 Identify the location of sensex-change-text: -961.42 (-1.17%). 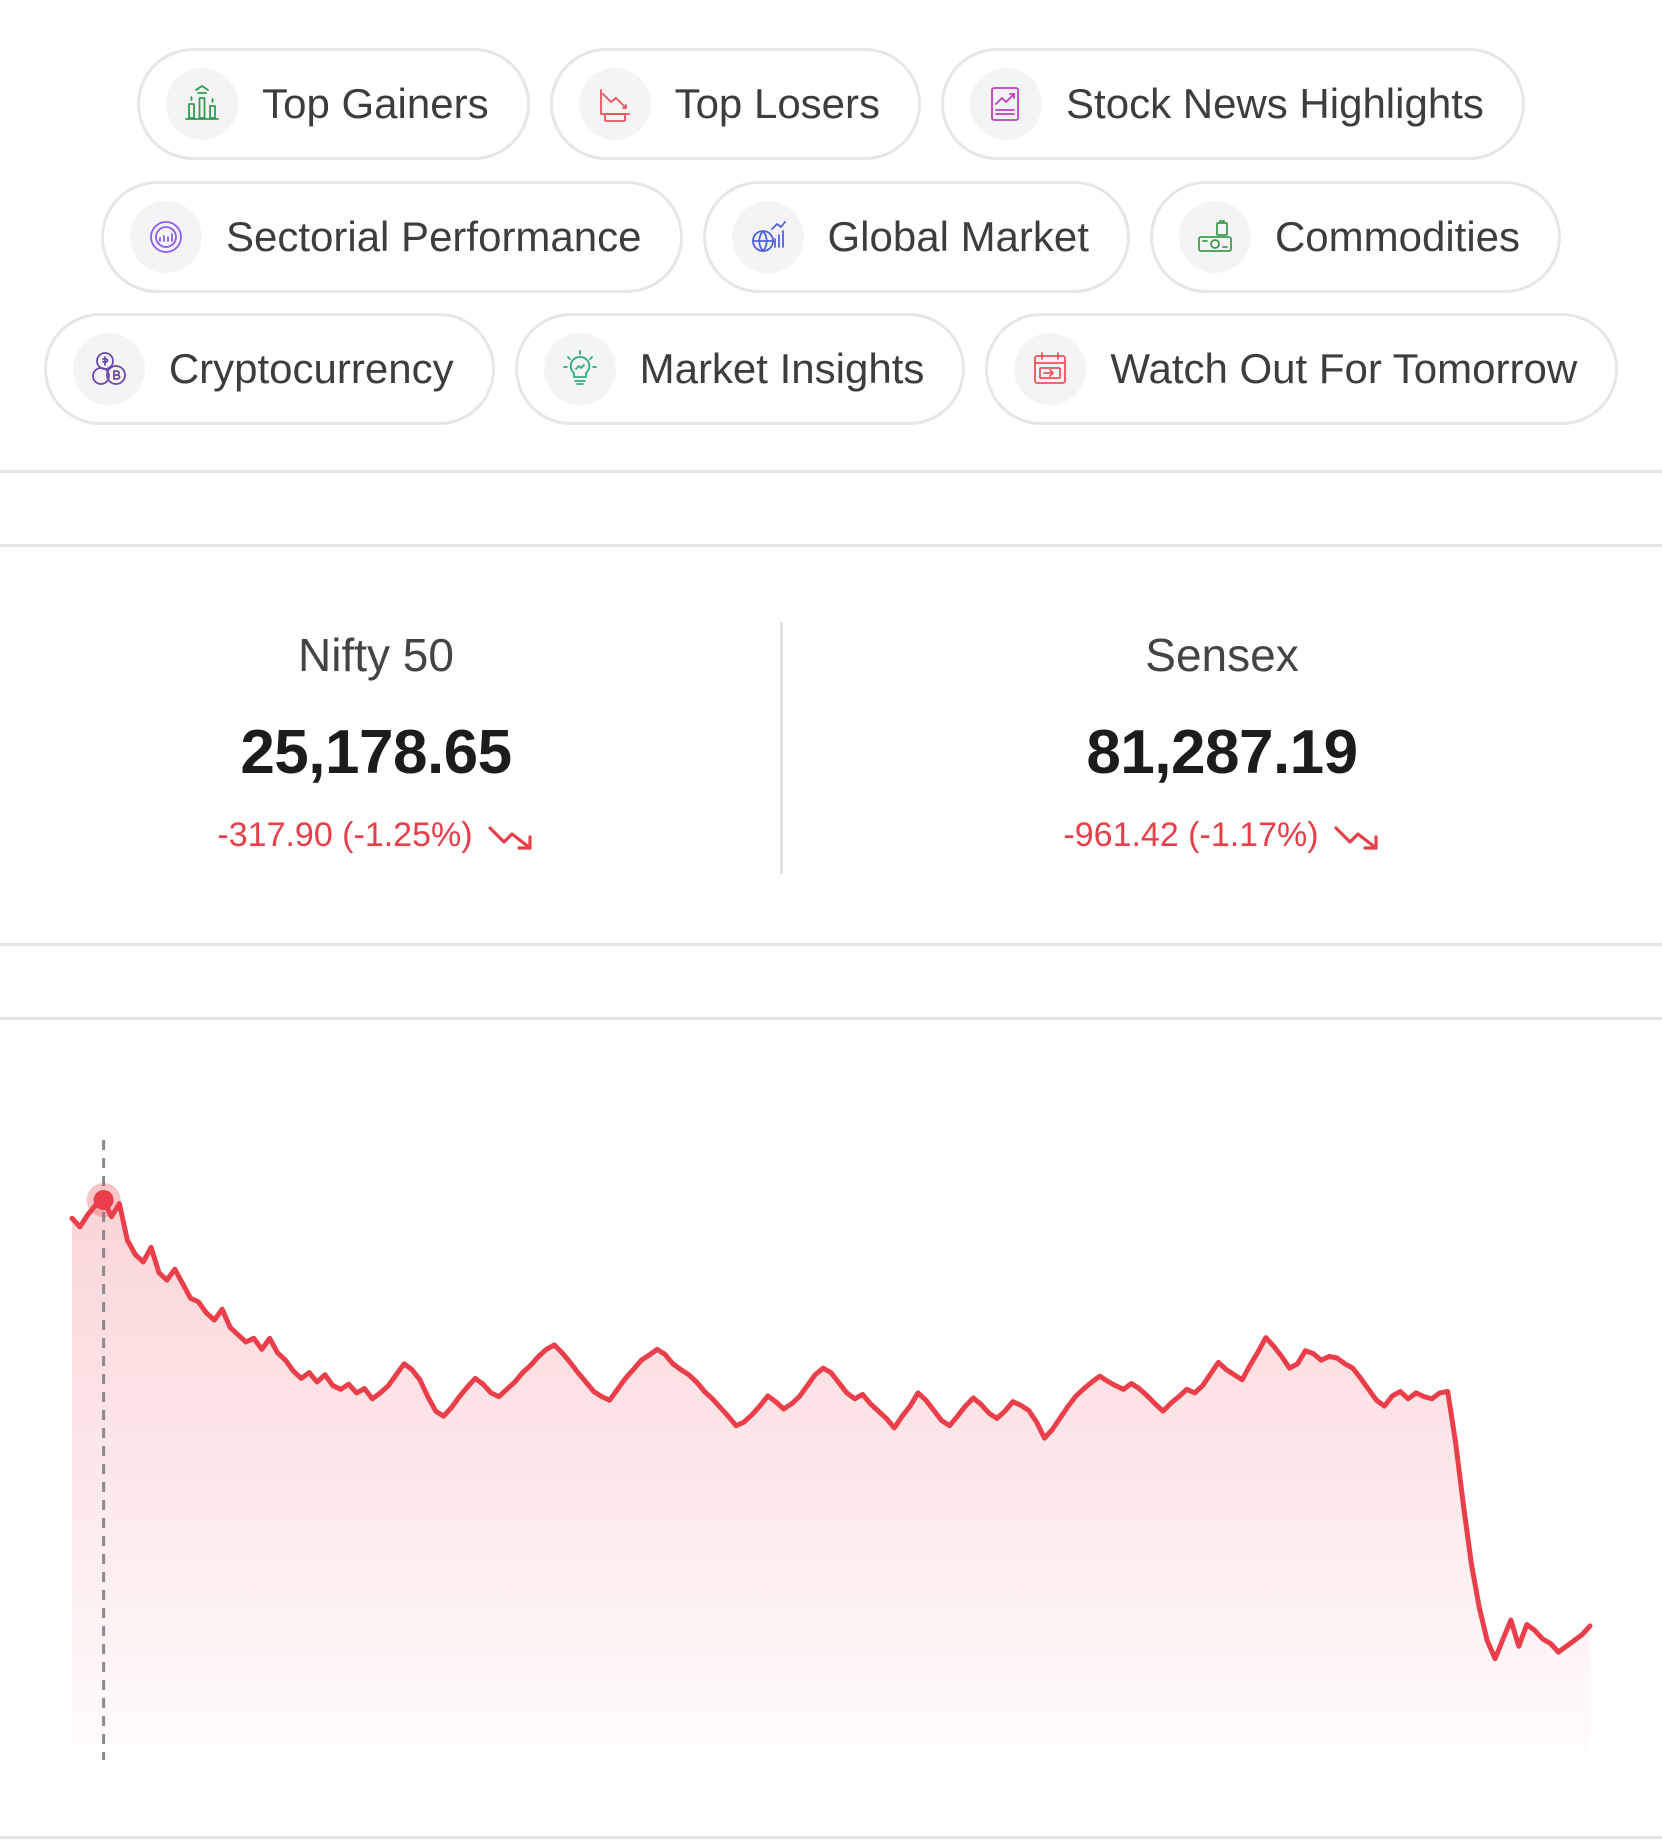
(1191, 835).